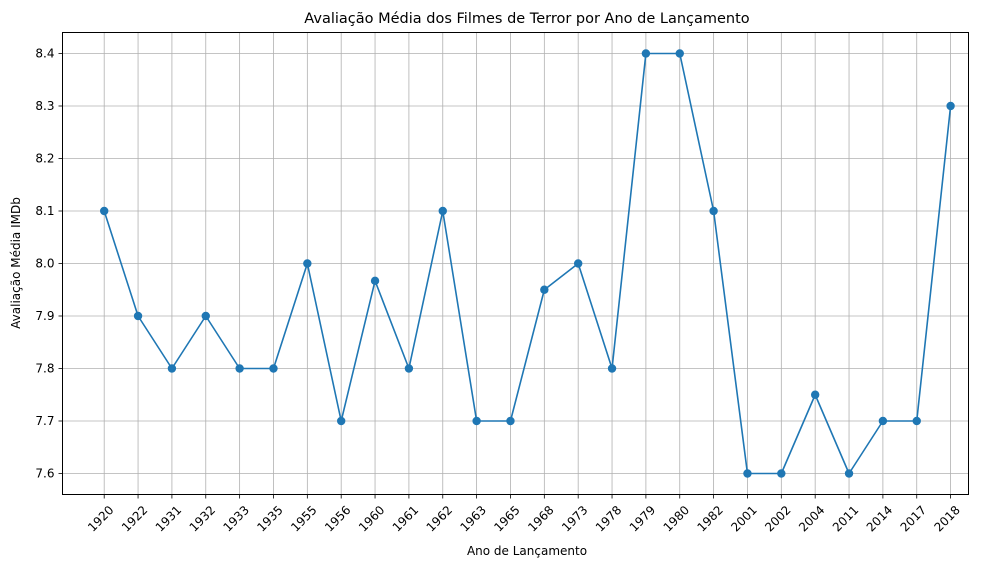 The image size is (1001, 569). I want to click on x-tick-label: 1955, so click(303, 518).